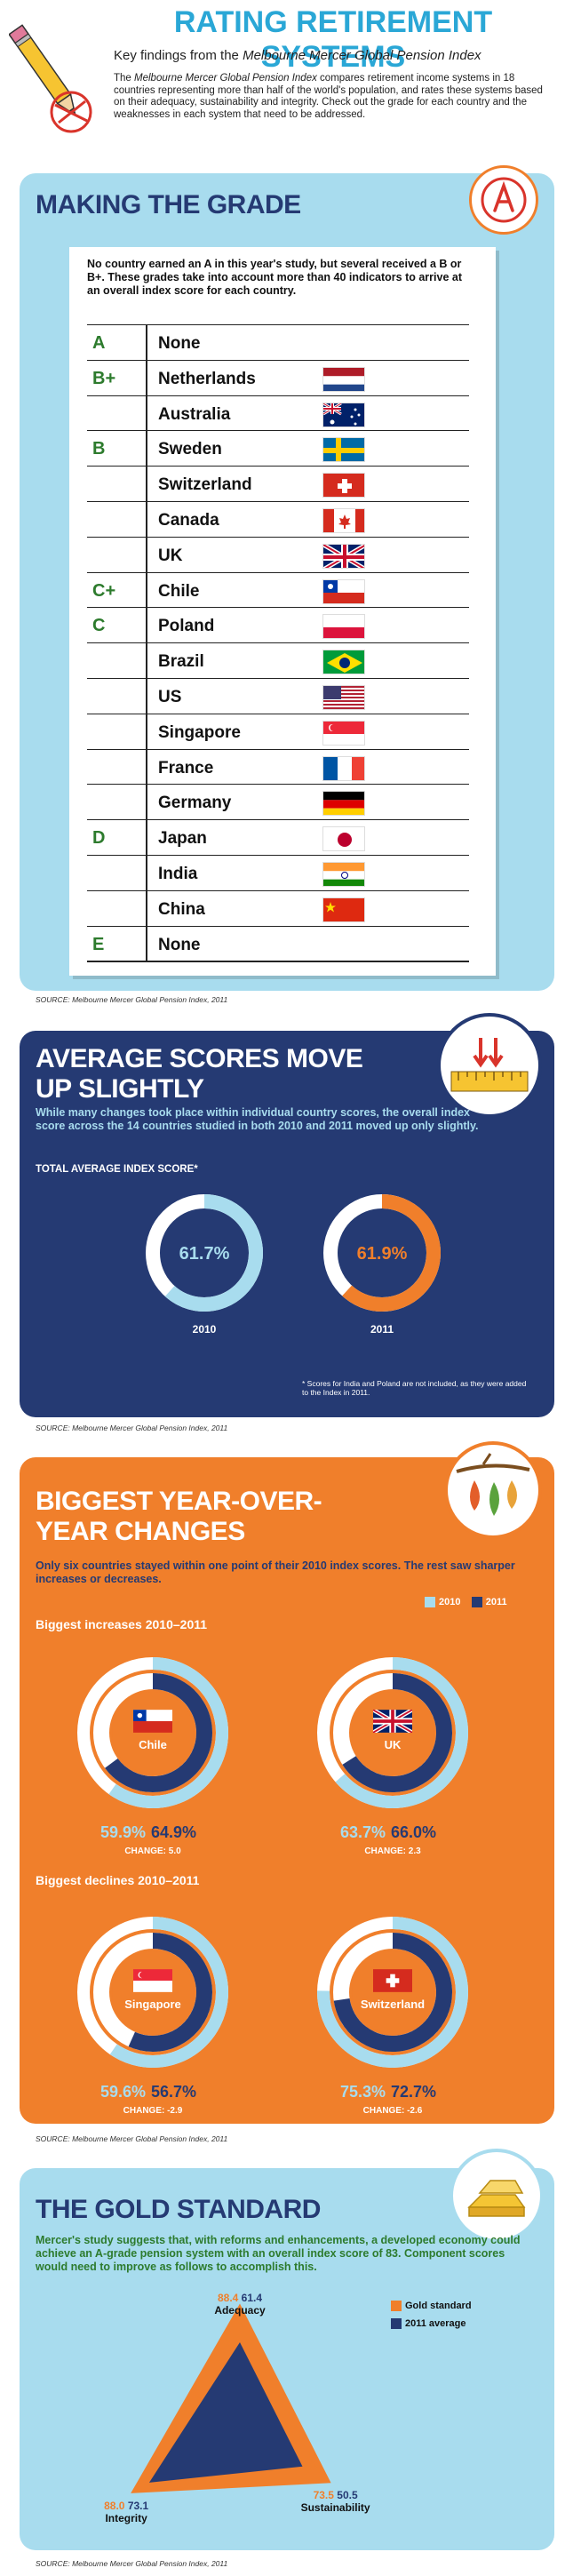  I want to click on legend-swatch-2010, so click(430, 1602).